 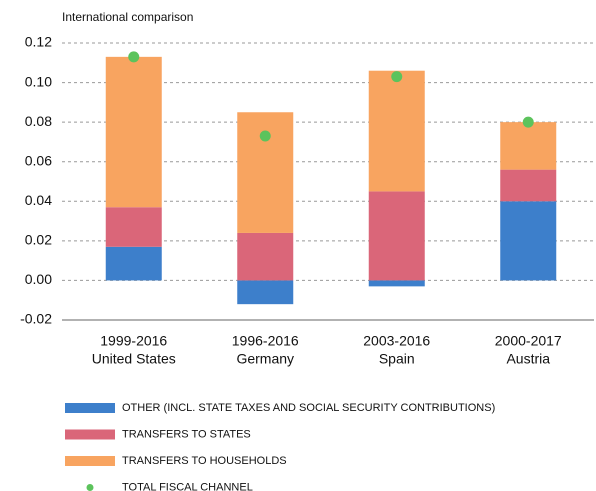 I want to click on y-tick-label: 0.04, so click(x=38, y=200).